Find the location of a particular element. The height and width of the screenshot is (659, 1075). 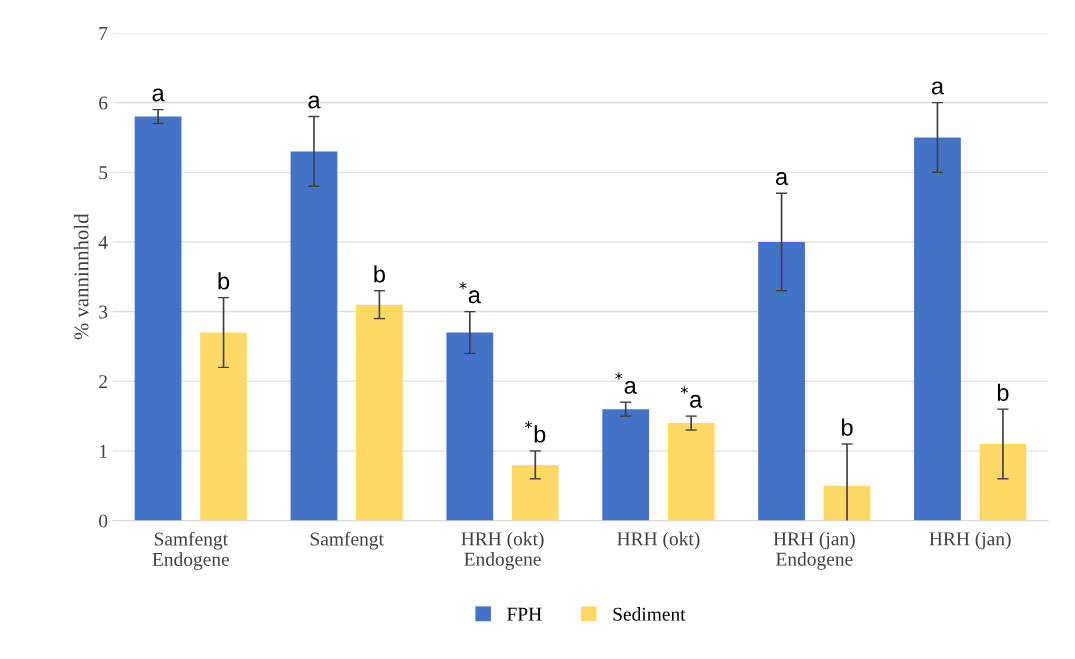

legend-label: FPH is located at coordinates (524, 614).